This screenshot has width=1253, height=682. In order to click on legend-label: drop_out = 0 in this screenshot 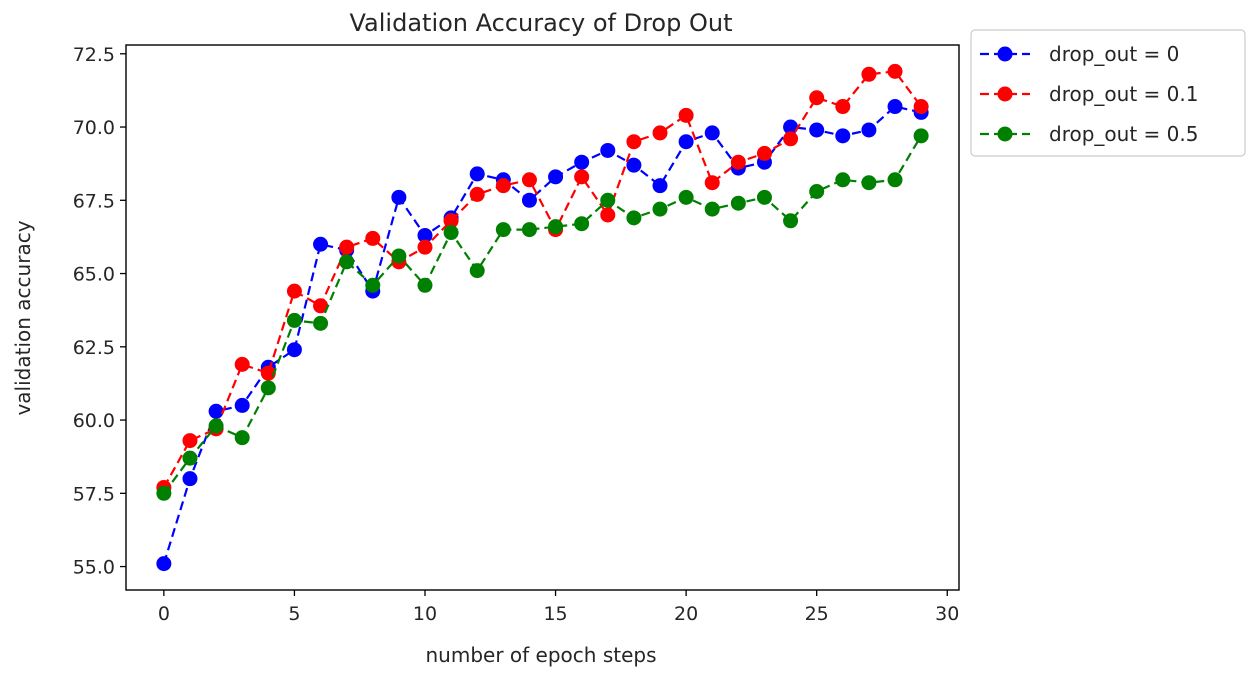, I will do `click(1114, 54)`.